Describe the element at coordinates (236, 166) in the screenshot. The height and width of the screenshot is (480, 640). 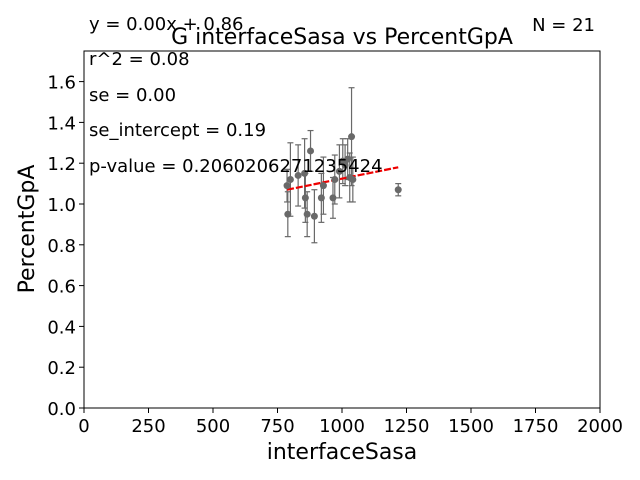
I see `pvalue-annotation: p-value = 0.2060206271235424` at that location.